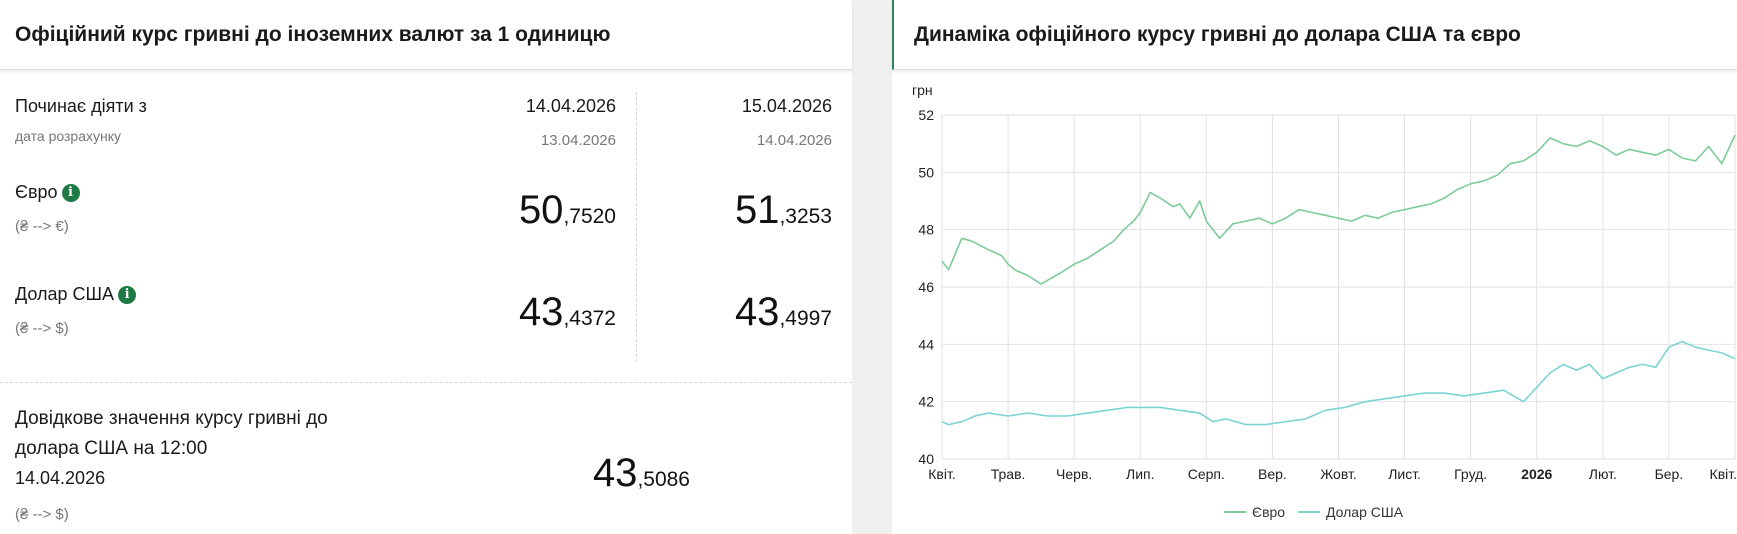 The height and width of the screenshot is (534, 1737). What do you see at coordinates (1338, 209) in the screenshot?
I see `series-line-eur` at bounding box center [1338, 209].